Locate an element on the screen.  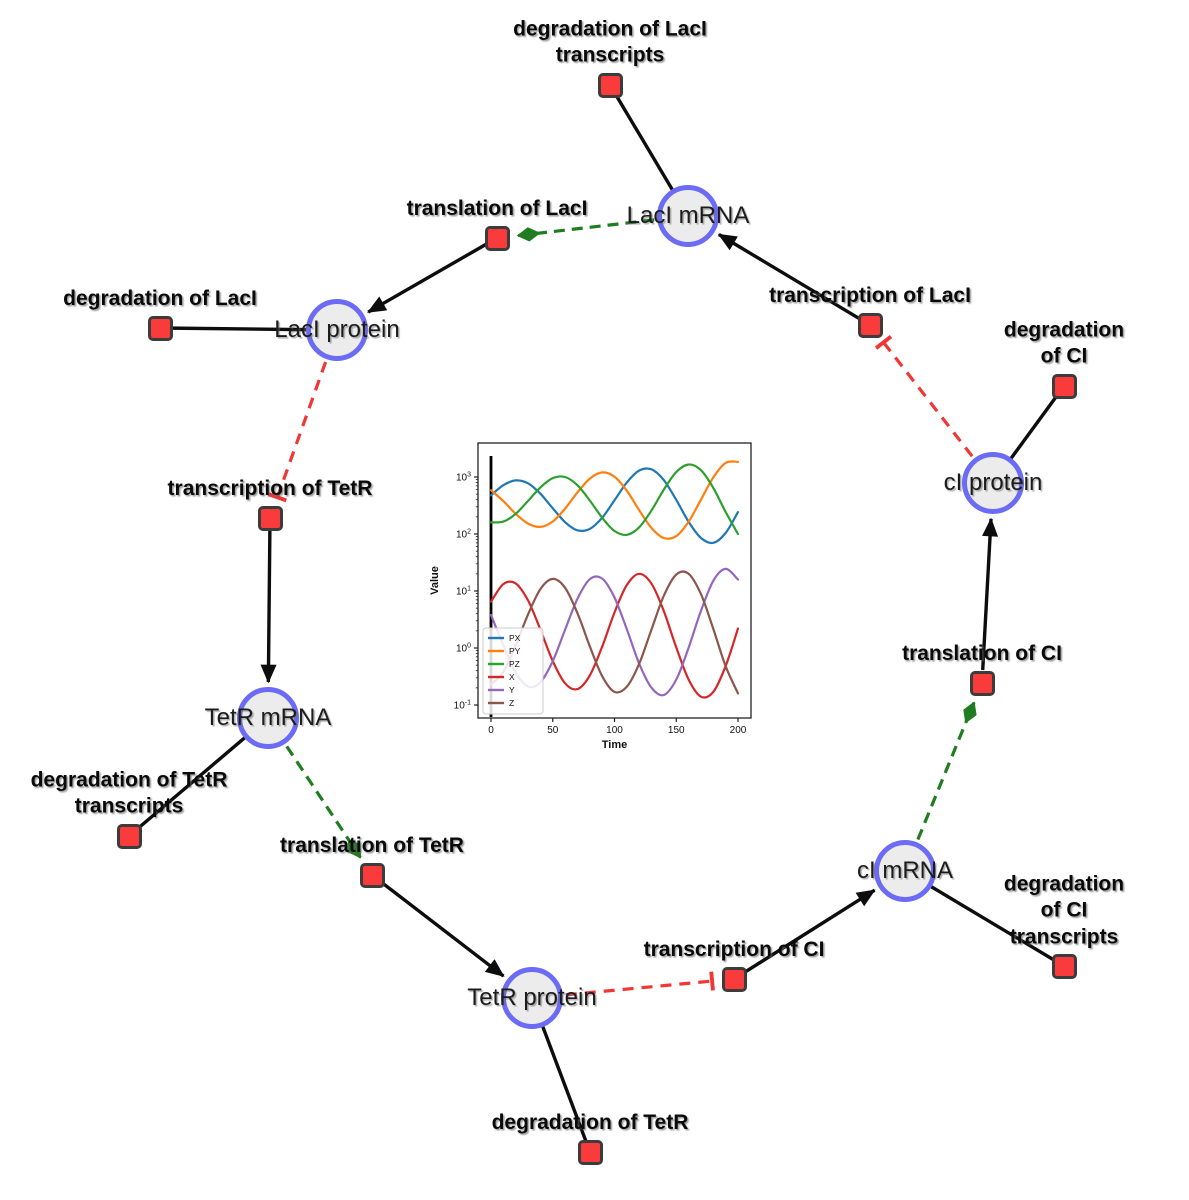
y-tick-label: 10² is located at coordinates (463, 535).